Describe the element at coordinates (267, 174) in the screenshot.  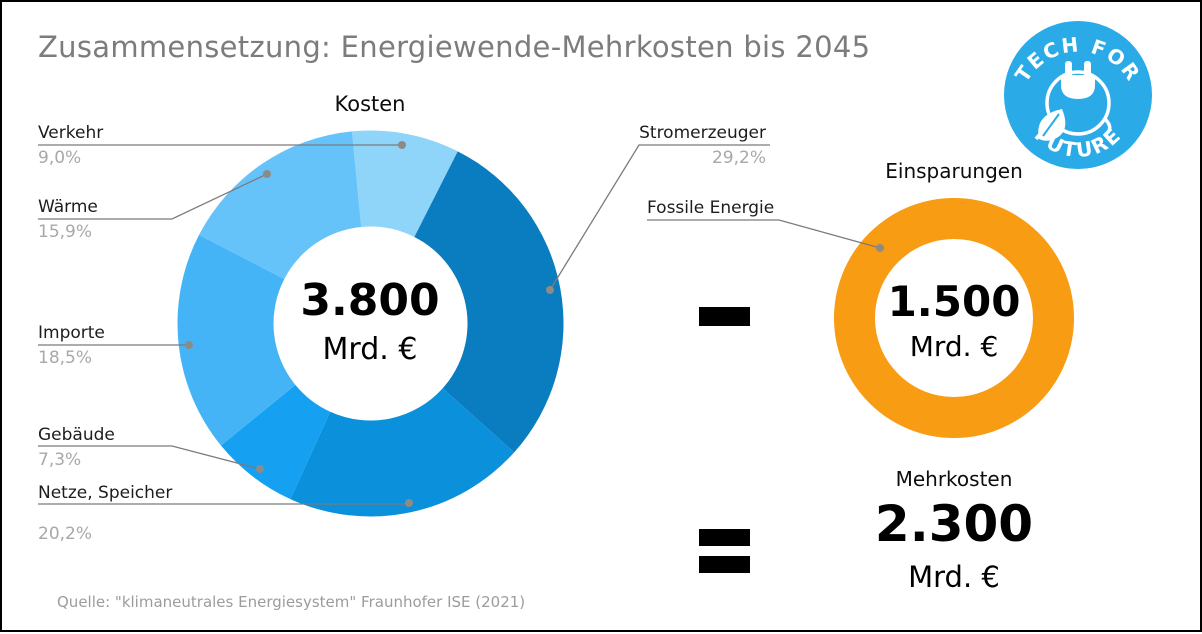
I see `leader-dot-waerme` at that location.